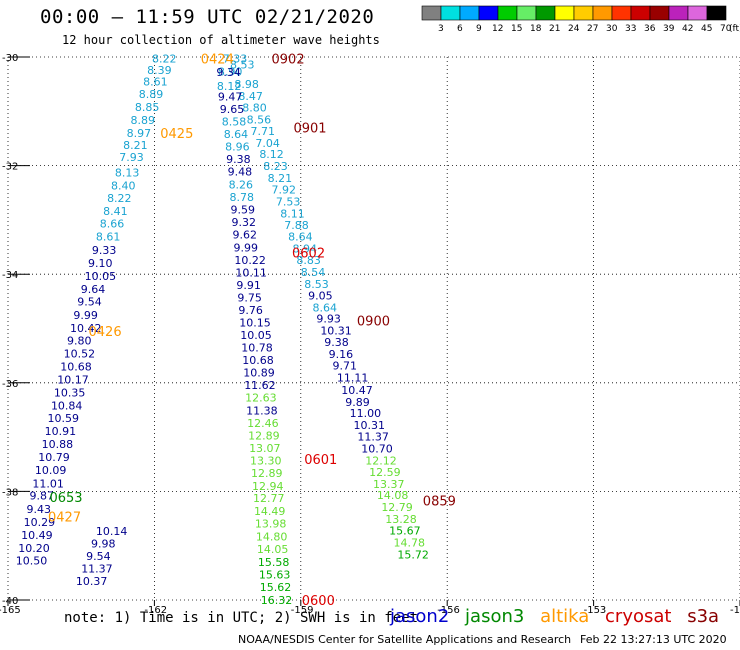 This screenshot has width=740, height=650. I want to click on wave-height-label: 9.43, so click(39, 509).